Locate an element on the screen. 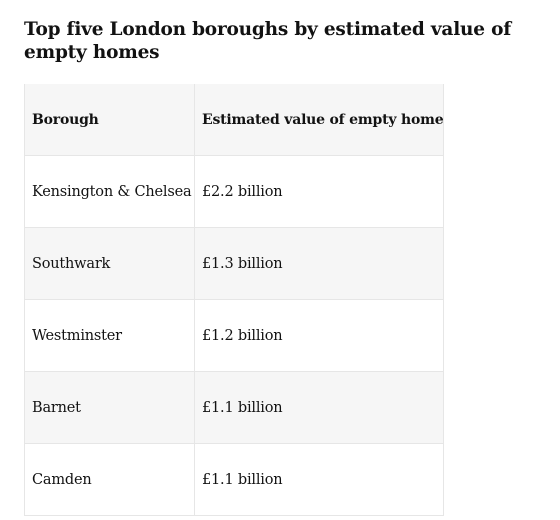  value-cell: £2.2 billion is located at coordinates (319, 191).